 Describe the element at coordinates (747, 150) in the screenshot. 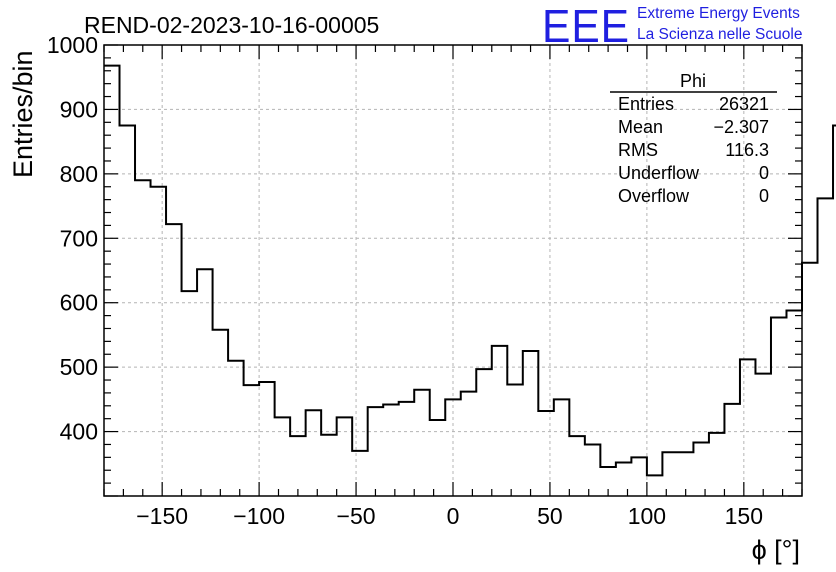

I see `stats-row-value: 116.3` at that location.